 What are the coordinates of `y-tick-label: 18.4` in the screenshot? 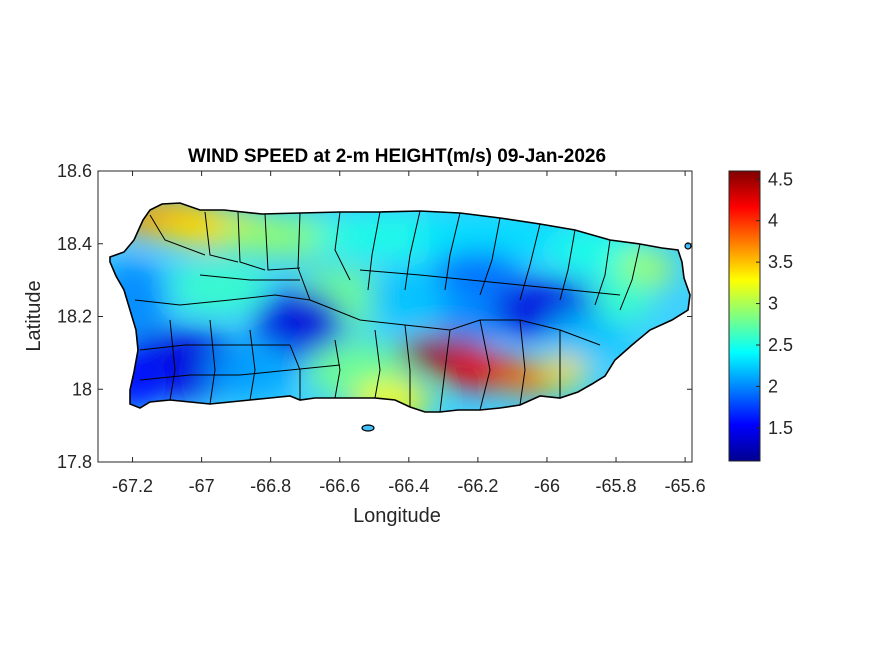 It's located at (74, 244).